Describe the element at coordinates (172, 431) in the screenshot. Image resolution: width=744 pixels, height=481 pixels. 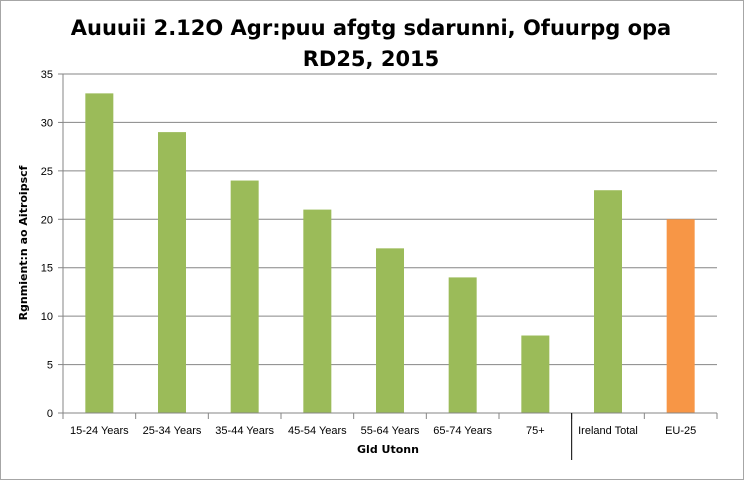
I see `x-tick-label: 25-34 Years` at that location.